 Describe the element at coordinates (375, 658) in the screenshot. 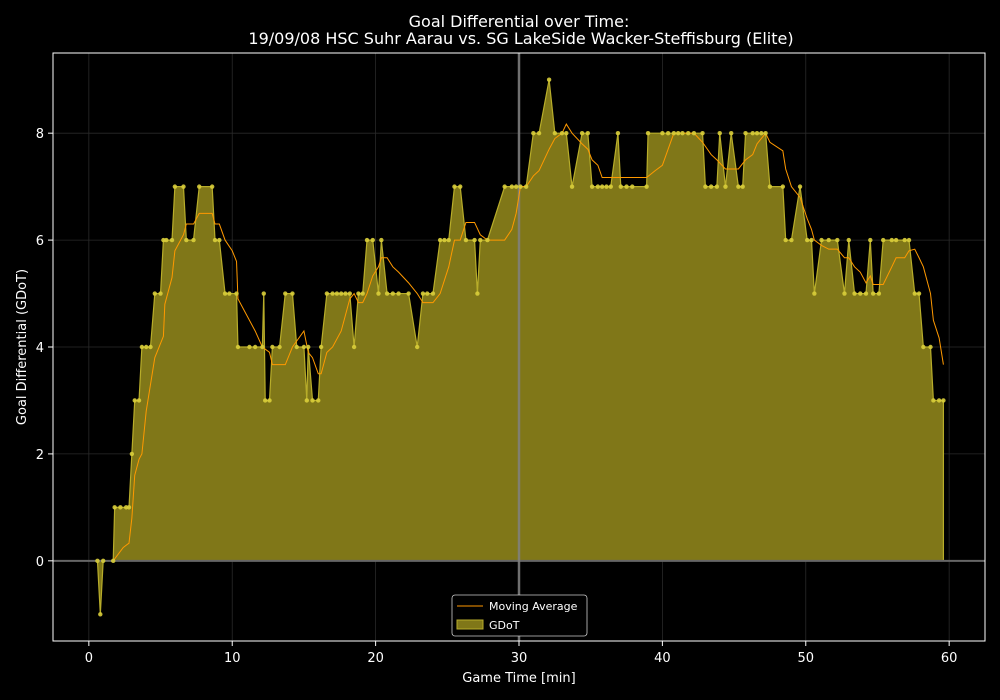

I see `x-tick-label: 20` at that location.